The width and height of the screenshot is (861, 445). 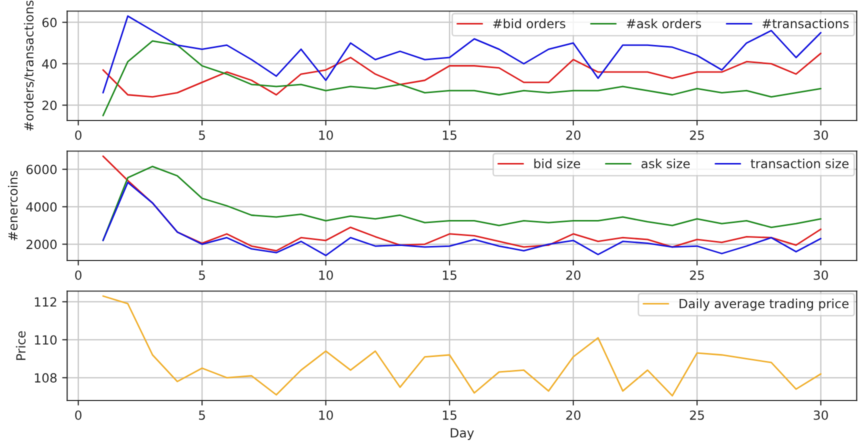 I want to click on y-tick-label: 4000, so click(x=41, y=207).